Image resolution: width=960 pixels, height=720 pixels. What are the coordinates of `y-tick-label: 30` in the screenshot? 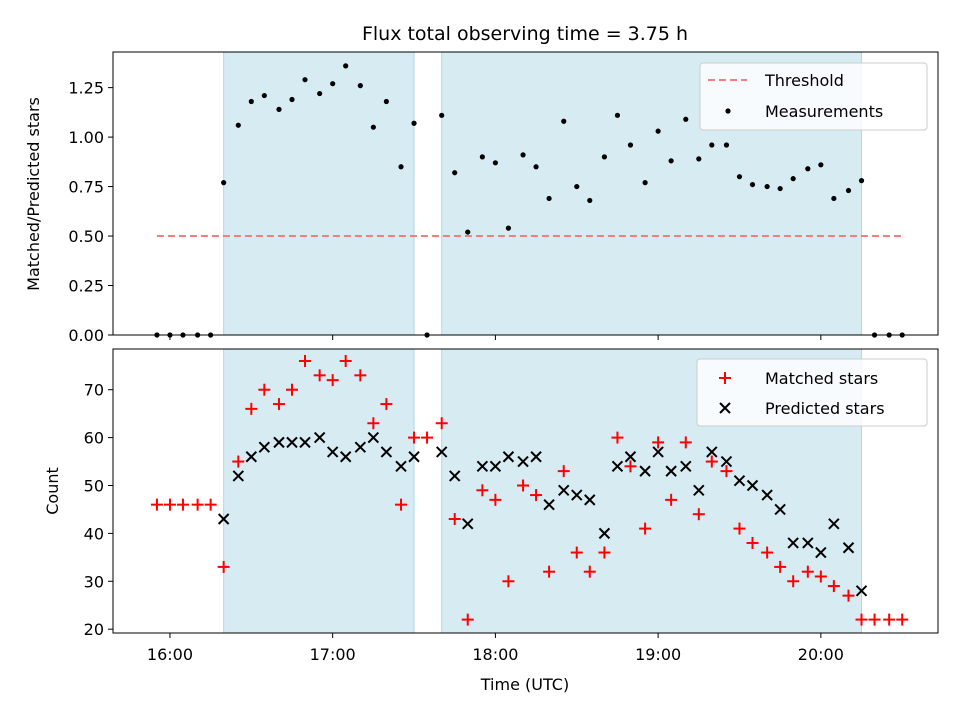 It's located at (94, 581).